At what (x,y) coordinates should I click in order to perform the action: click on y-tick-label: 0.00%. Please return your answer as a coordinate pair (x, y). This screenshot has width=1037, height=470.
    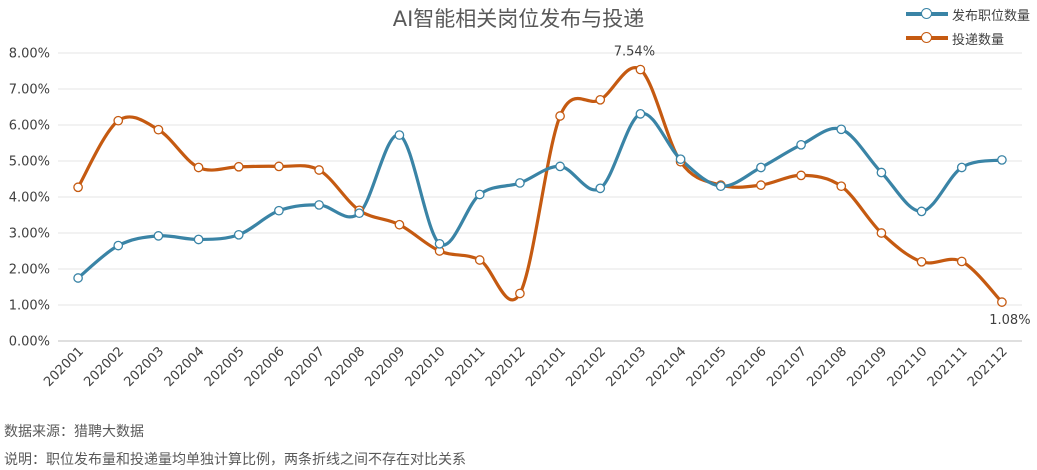
    Looking at the image, I should click on (29, 342).